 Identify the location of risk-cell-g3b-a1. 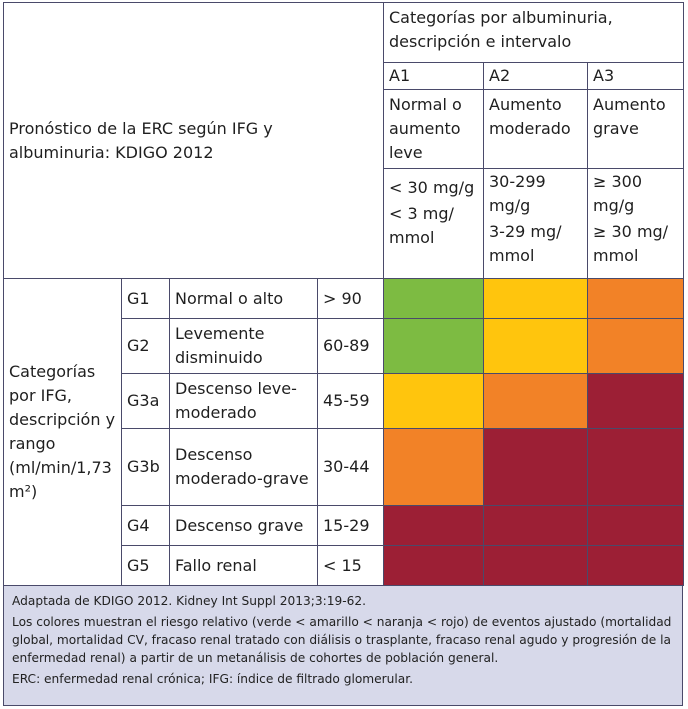
(433, 467).